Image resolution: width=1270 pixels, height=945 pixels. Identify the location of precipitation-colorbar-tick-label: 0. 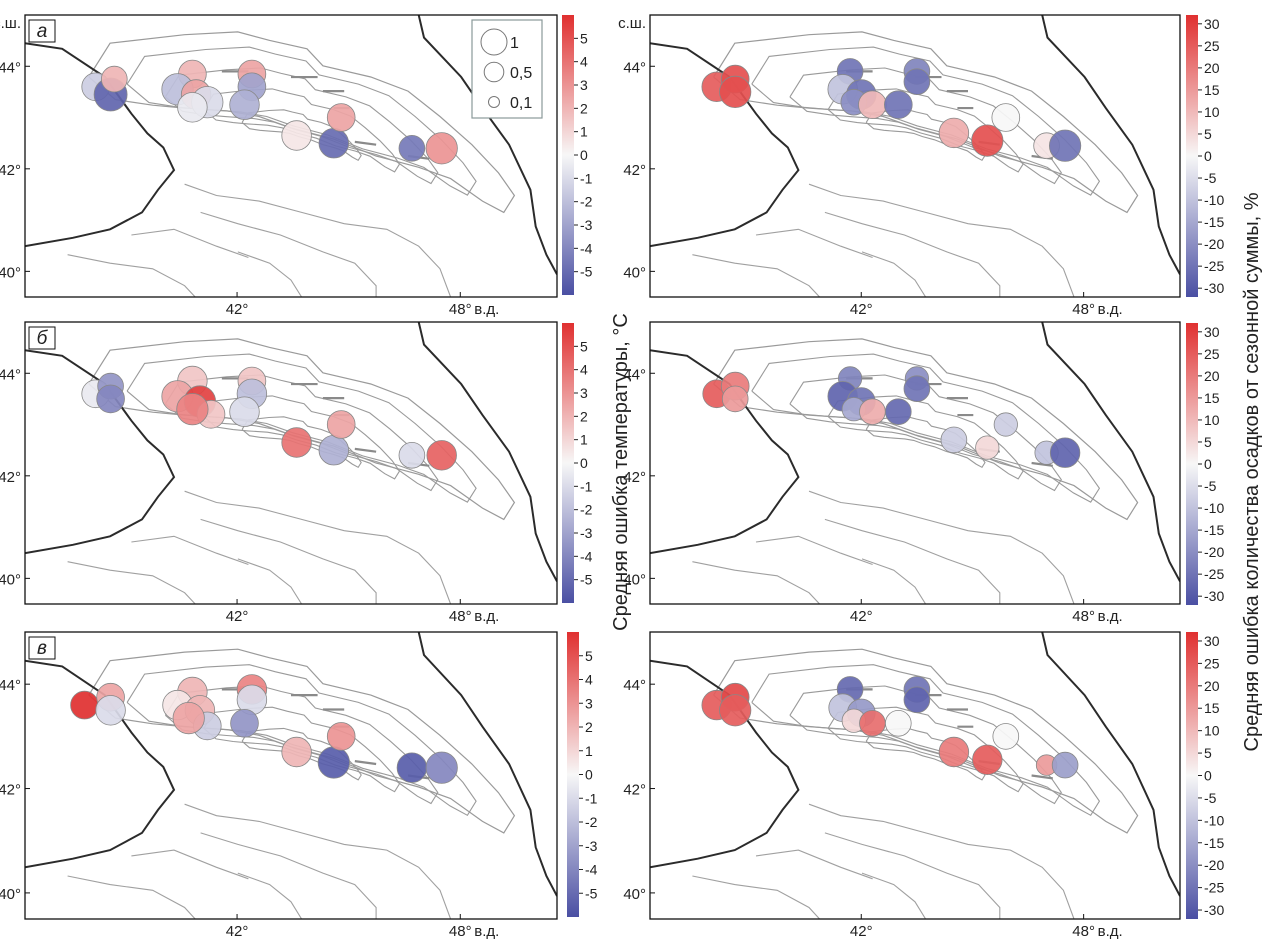
(1208, 156).